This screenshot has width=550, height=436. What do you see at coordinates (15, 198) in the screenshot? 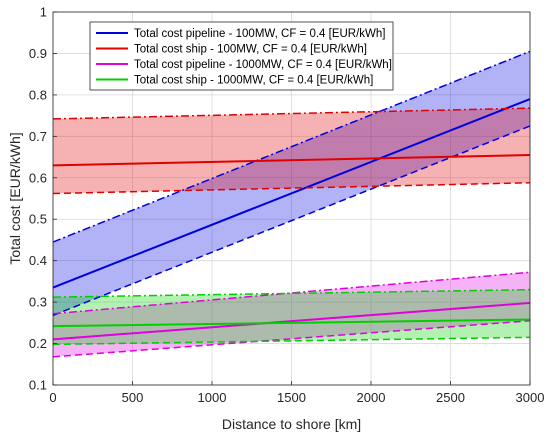
I see `y-axis-label: Total cost [EUR/kWh]` at bounding box center [15, 198].